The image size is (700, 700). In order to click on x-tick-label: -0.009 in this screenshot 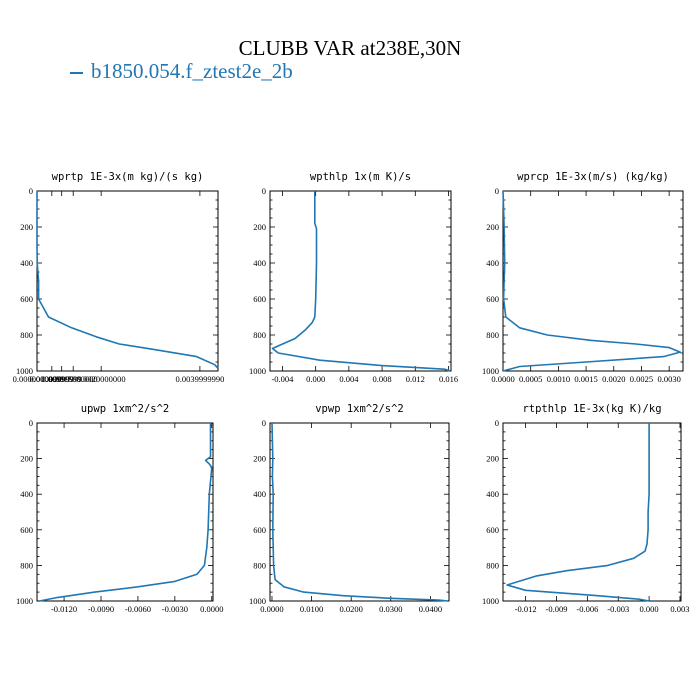, I will do `click(557, 609)`.